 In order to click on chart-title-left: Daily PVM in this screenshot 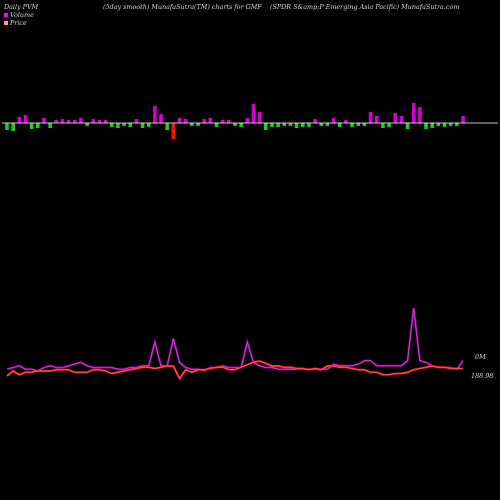, I will do `click(21, 7)`.